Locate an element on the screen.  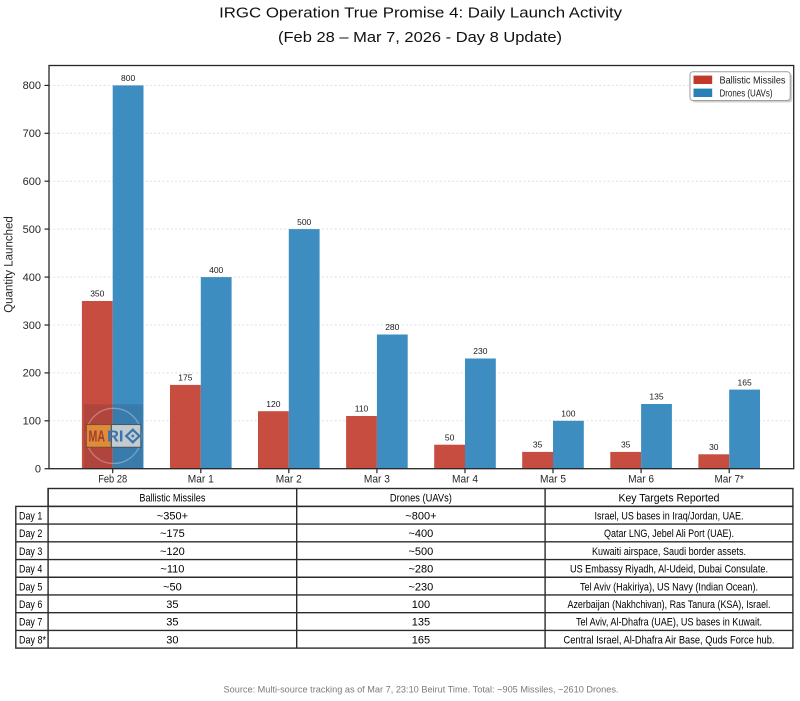
svg-text: 300 is located at coordinates (32, 326).